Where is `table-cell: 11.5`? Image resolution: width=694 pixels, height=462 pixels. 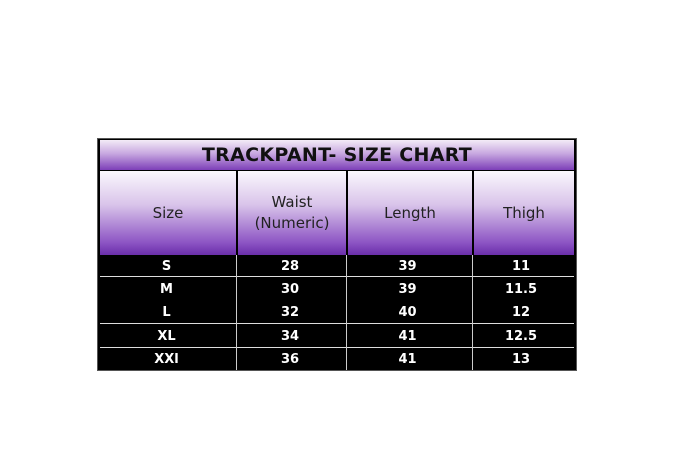 table-cell: 11.5 is located at coordinates (521, 289).